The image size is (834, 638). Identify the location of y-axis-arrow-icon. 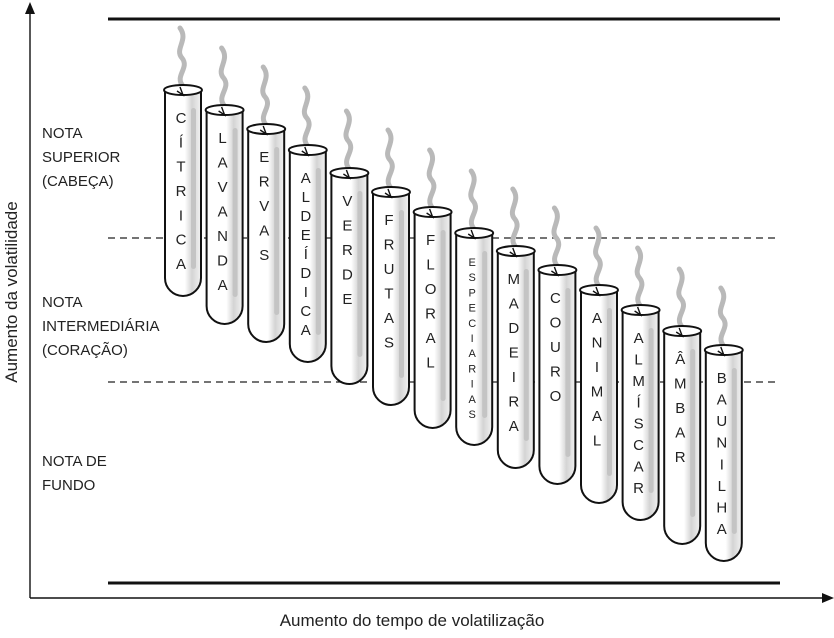
(30, 8).